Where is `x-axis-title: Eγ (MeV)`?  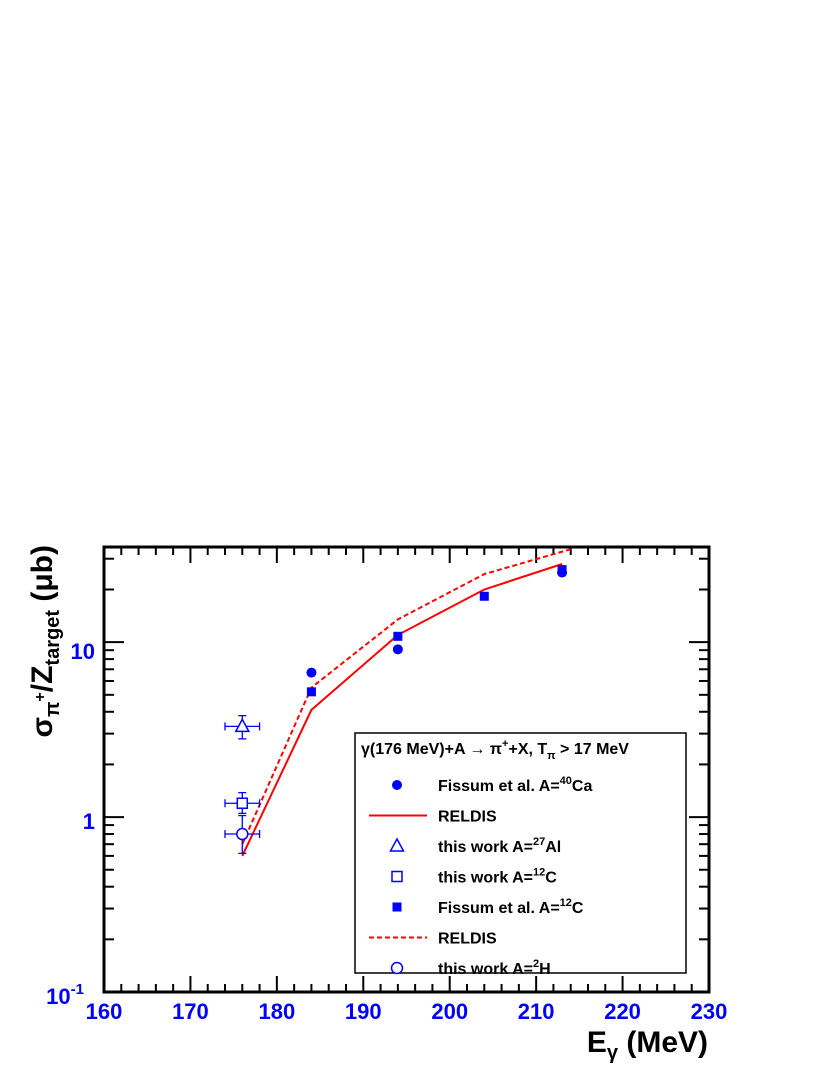 x-axis-title: Eγ (MeV) is located at coordinates (647, 1045).